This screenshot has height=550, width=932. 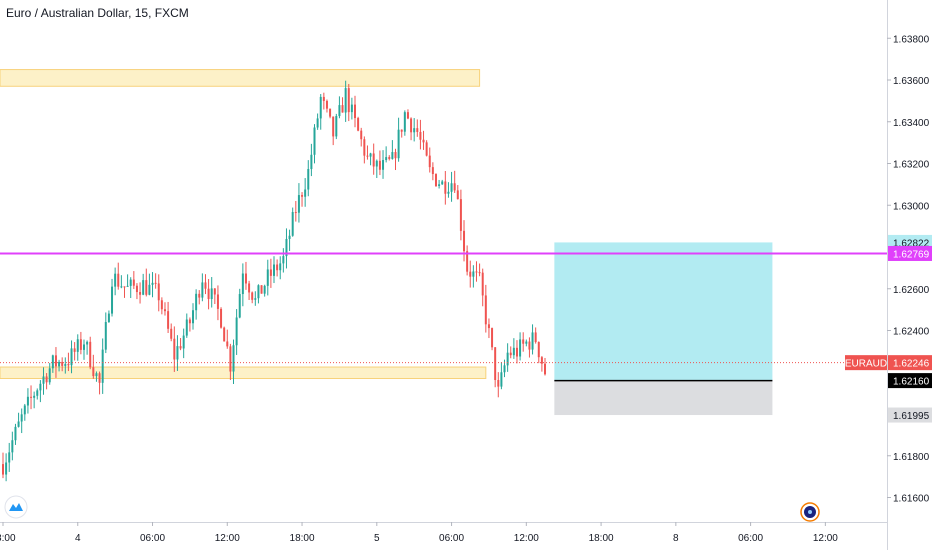 I want to click on price-zone, so click(x=243, y=373).